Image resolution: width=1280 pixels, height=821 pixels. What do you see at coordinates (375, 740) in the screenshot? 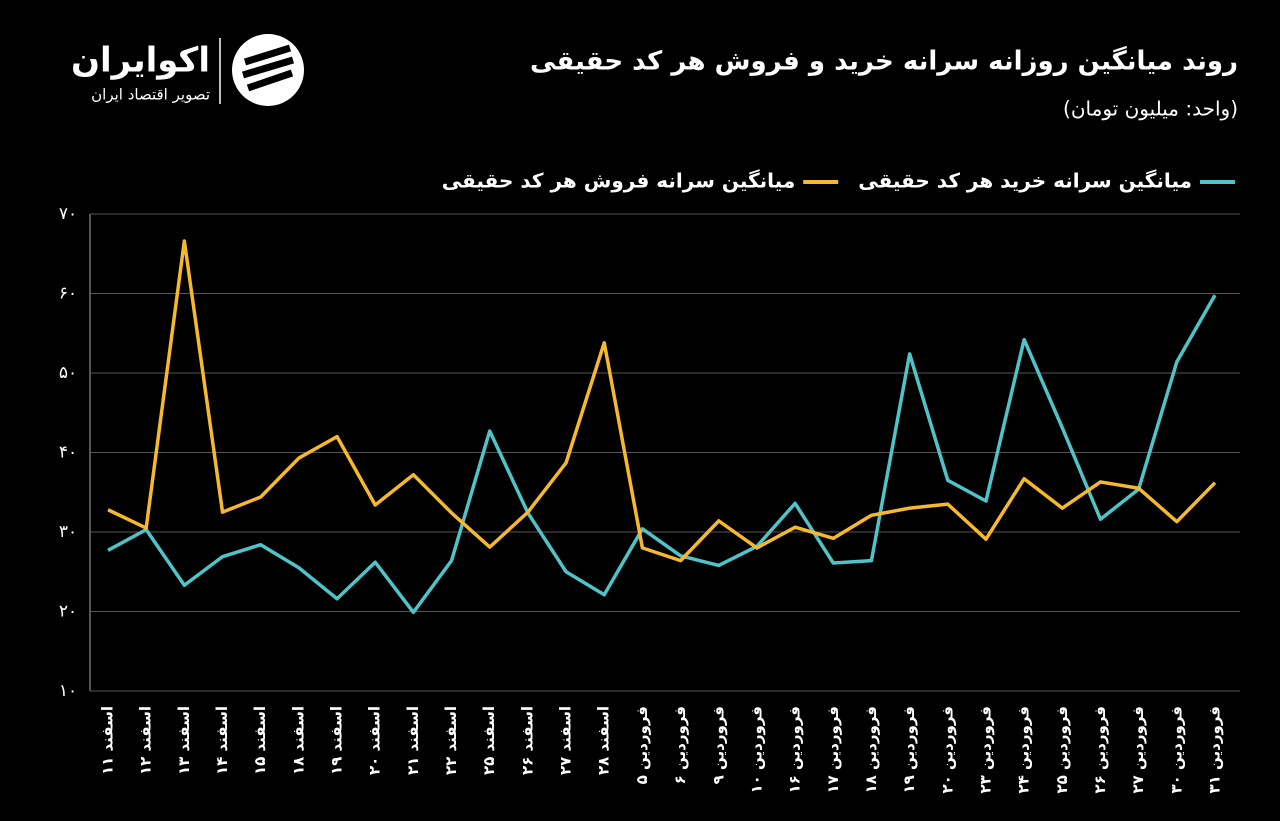
I see `x-tick-label: اسفند ۲۰` at bounding box center [375, 740].